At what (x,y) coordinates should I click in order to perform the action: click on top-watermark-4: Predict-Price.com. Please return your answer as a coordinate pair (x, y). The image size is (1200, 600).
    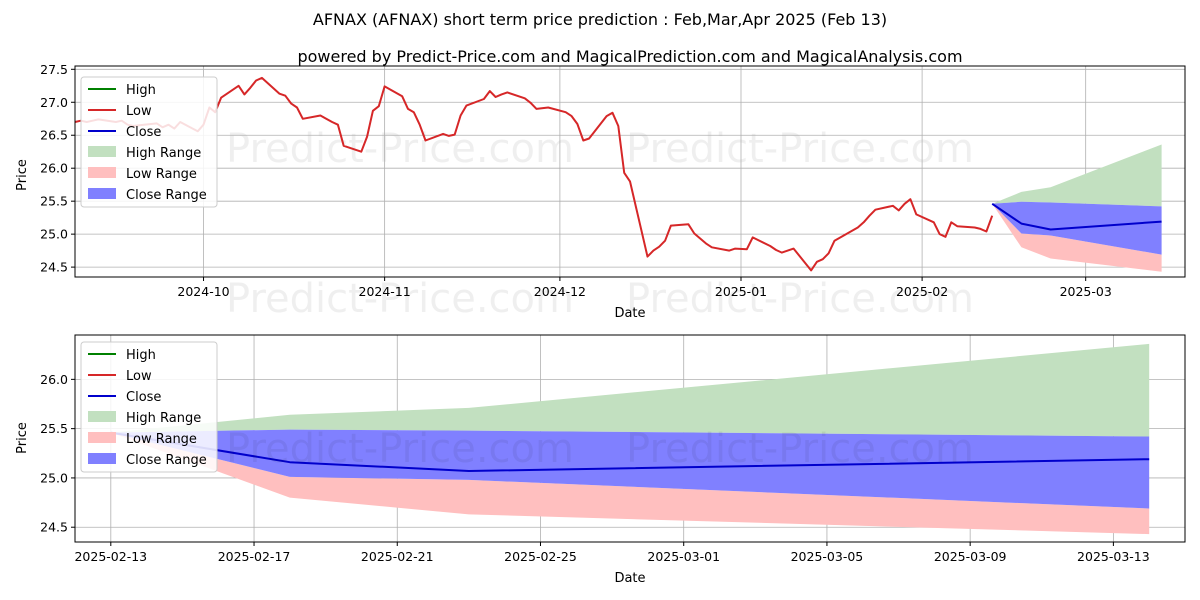
    Looking at the image, I should click on (800, 299).